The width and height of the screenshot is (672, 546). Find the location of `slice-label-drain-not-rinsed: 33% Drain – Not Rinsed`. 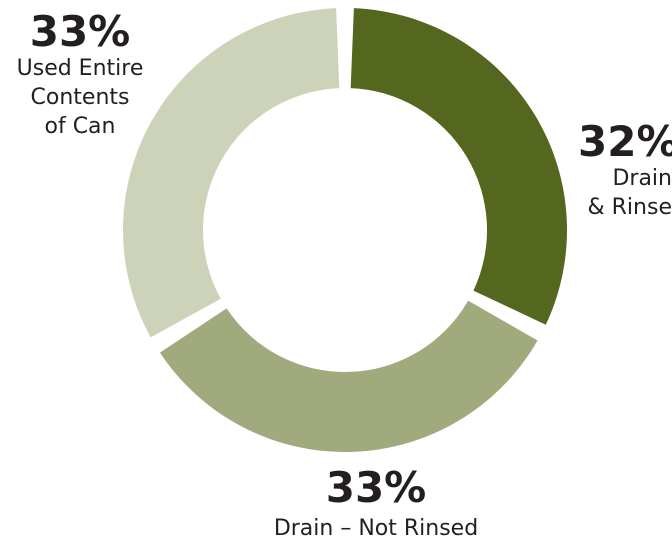

slice-label-drain-not-rinsed: 33% Drain – Not Rinsed is located at coordinates (376, 503).